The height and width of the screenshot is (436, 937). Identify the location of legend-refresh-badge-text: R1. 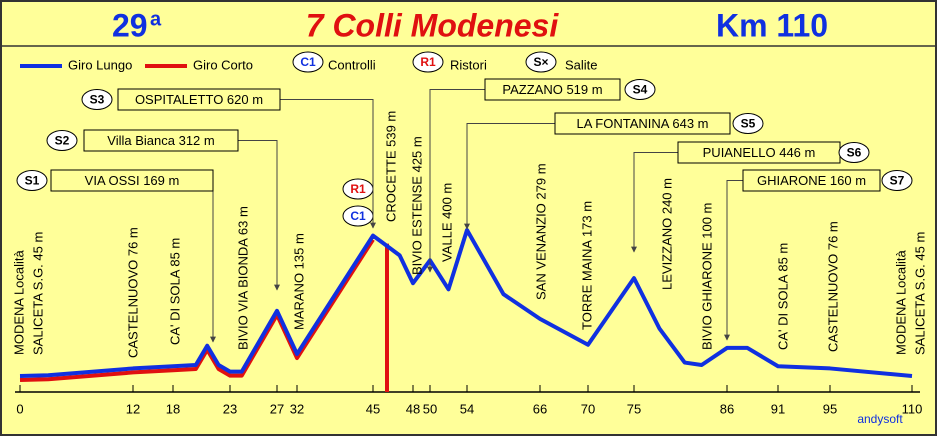
(428, 62).